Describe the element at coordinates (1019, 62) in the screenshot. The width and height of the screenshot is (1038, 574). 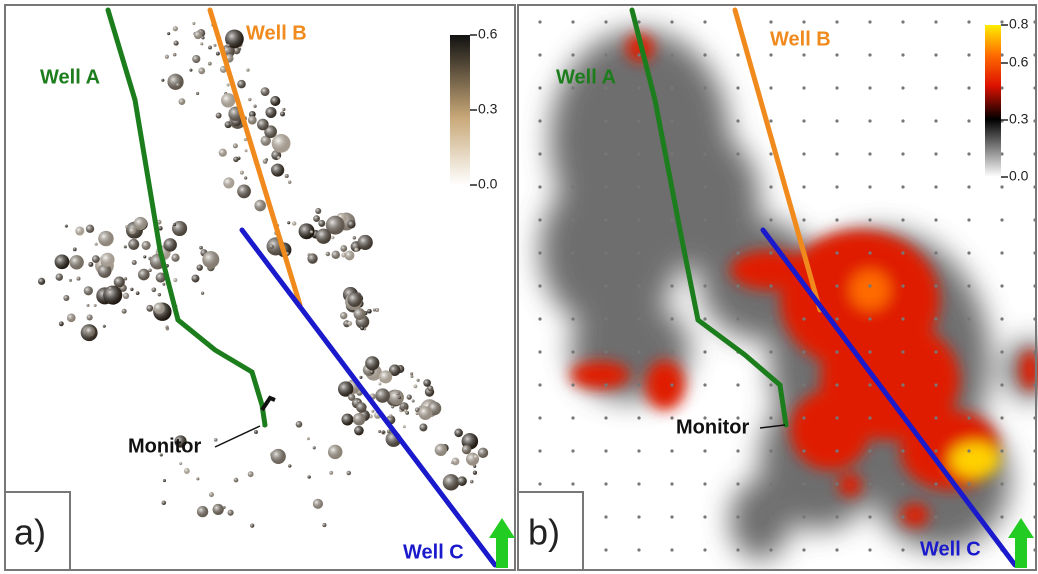
I see `colorbar-tick-label: 0.6` at that location.